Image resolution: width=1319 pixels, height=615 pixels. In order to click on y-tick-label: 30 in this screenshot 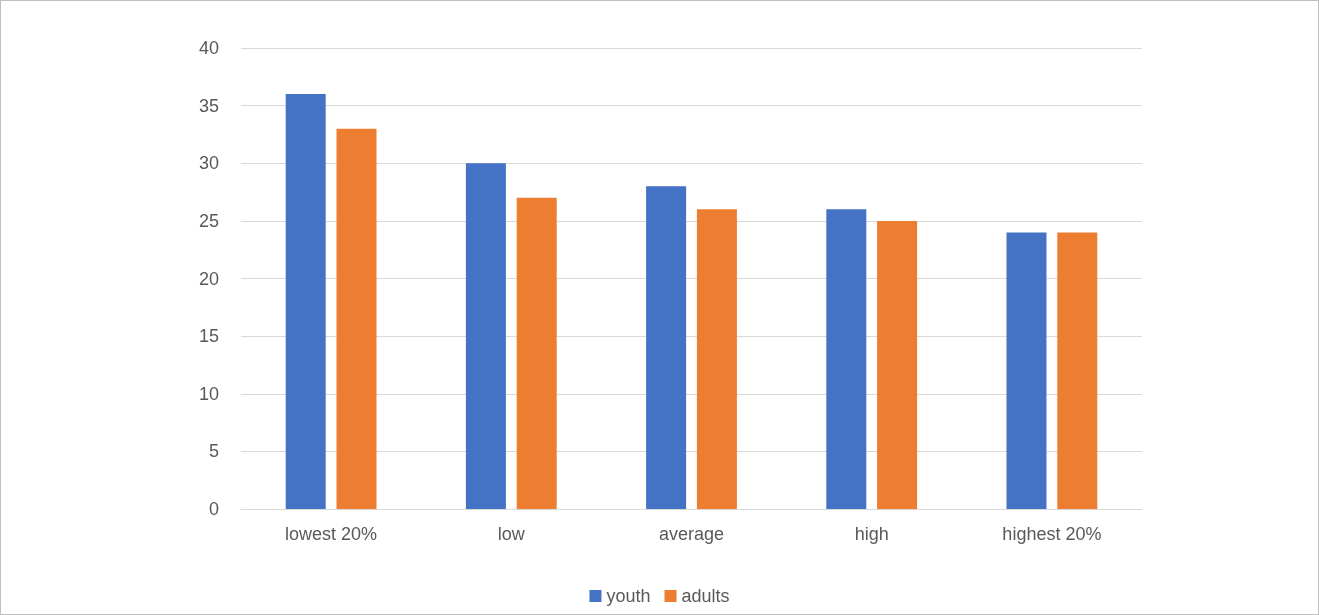, I will do `click(208, 163)`.